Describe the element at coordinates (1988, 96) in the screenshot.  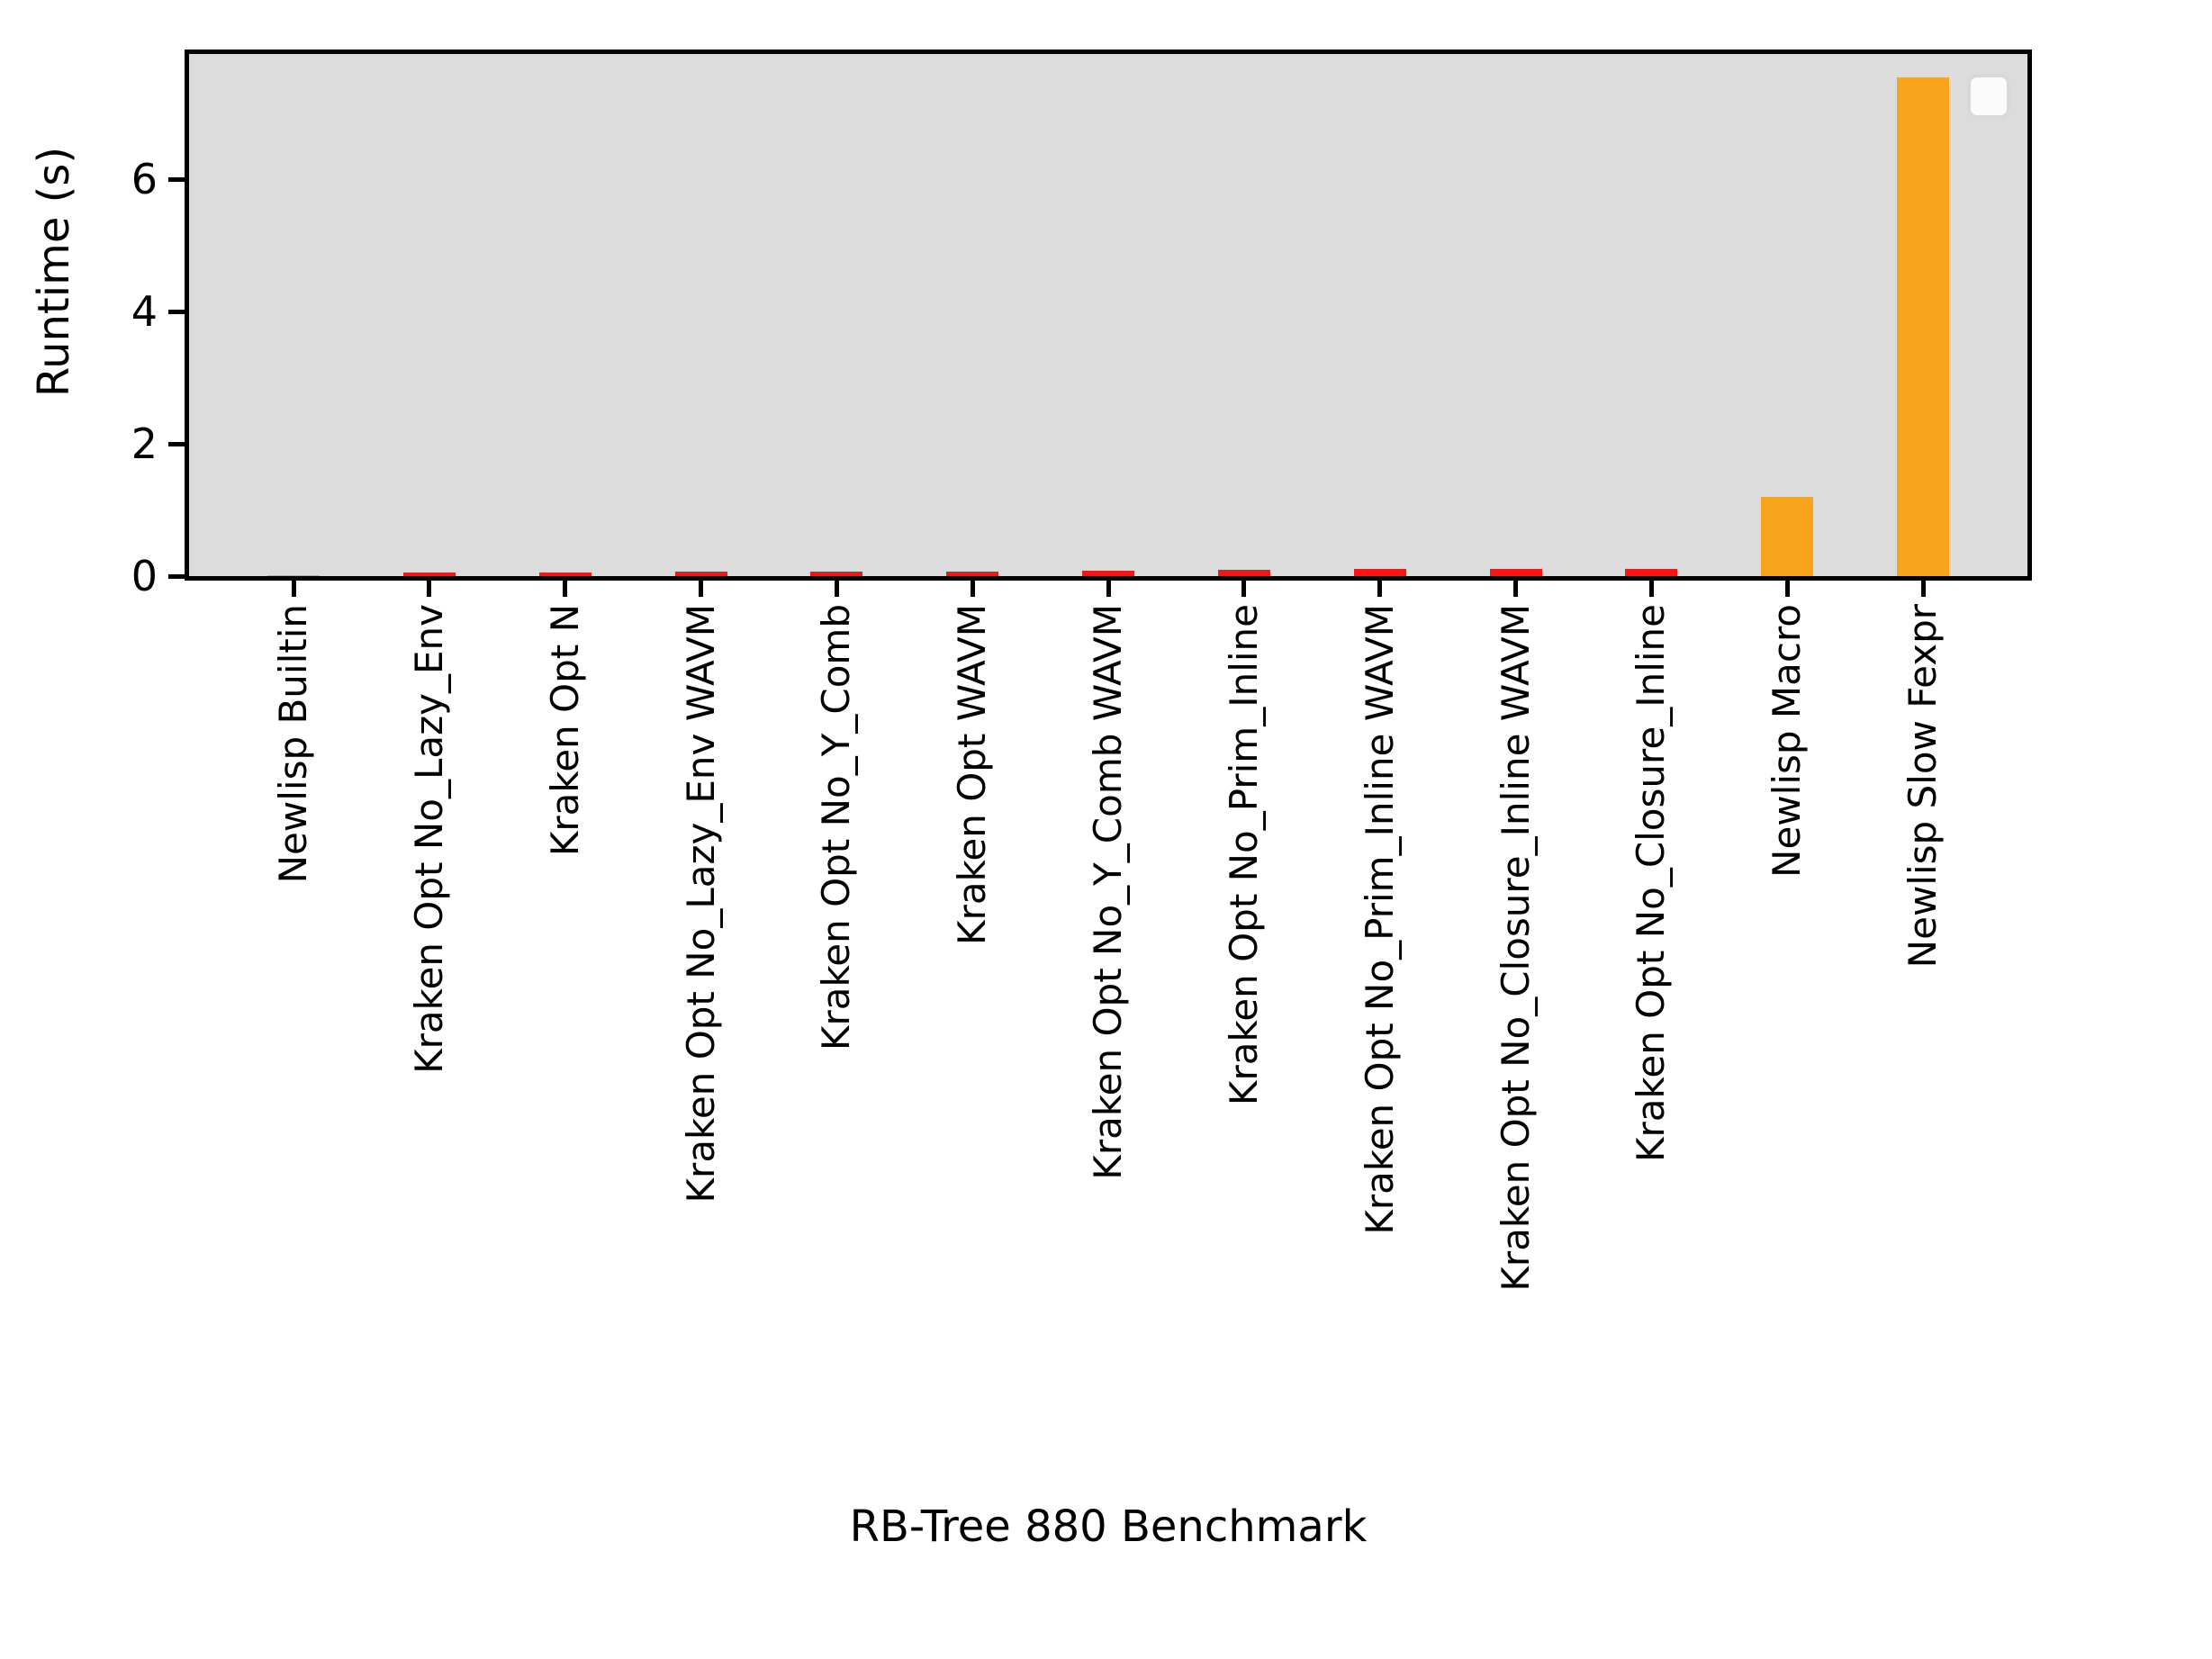
I see `legend-box` at that location.